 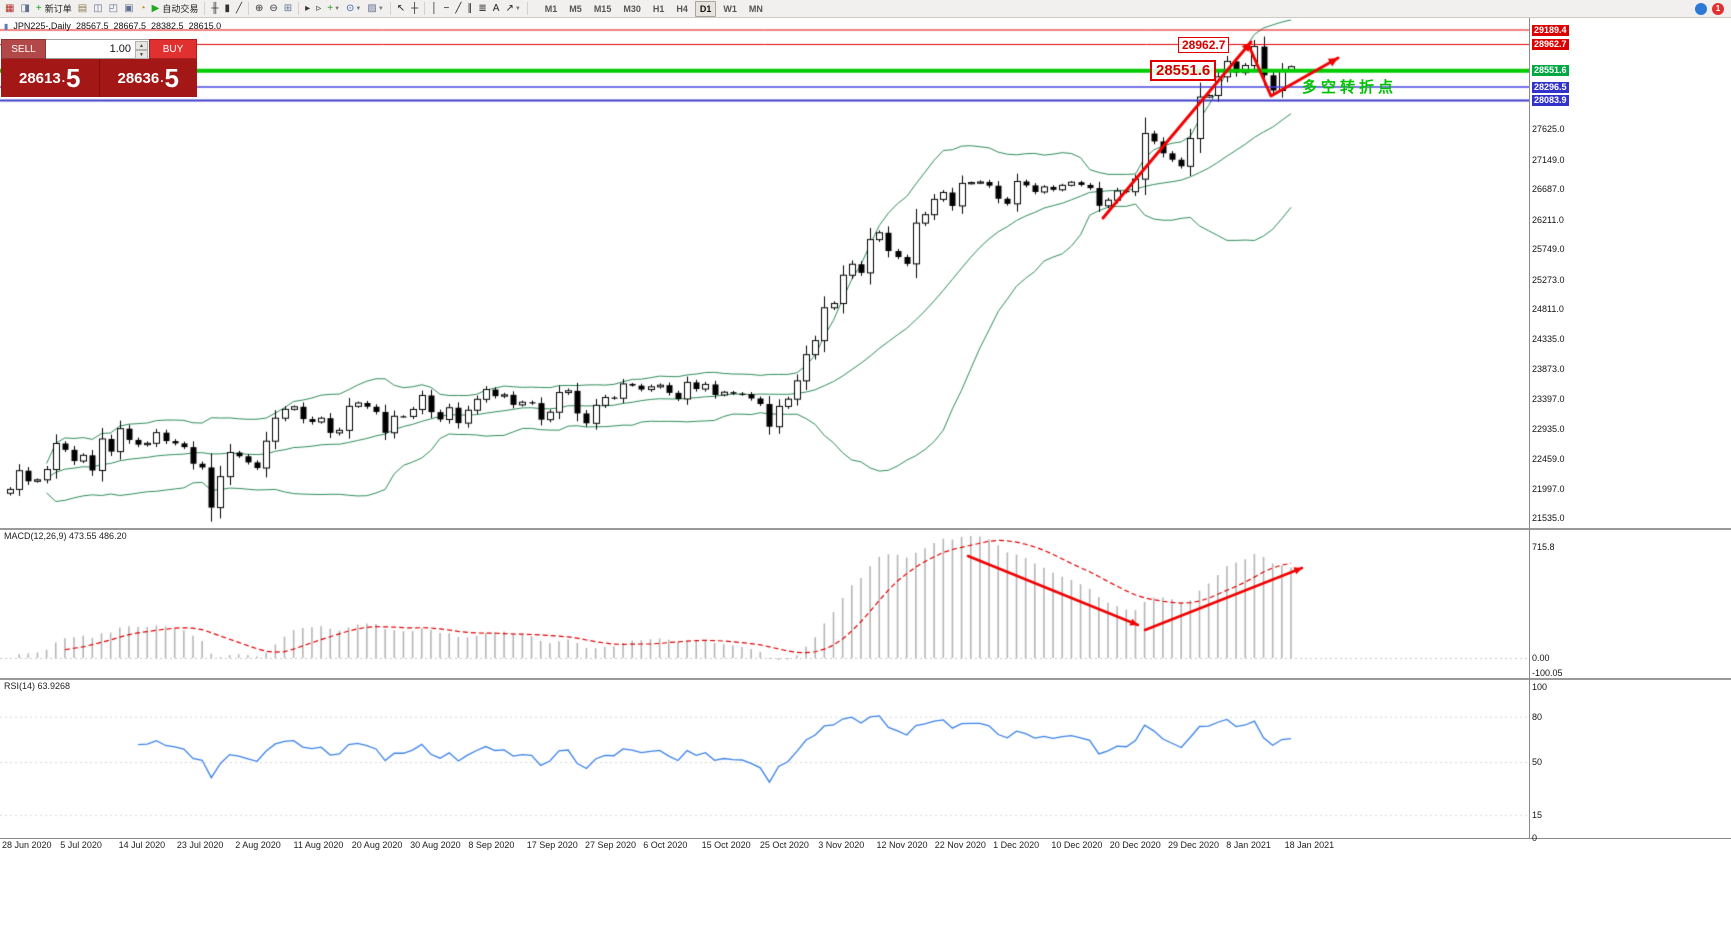 What do you see at coordinates (841, 845) in the screenshot?
I see `time-axis-label: 3 Nov 2020` at bounding box center [841, 845].